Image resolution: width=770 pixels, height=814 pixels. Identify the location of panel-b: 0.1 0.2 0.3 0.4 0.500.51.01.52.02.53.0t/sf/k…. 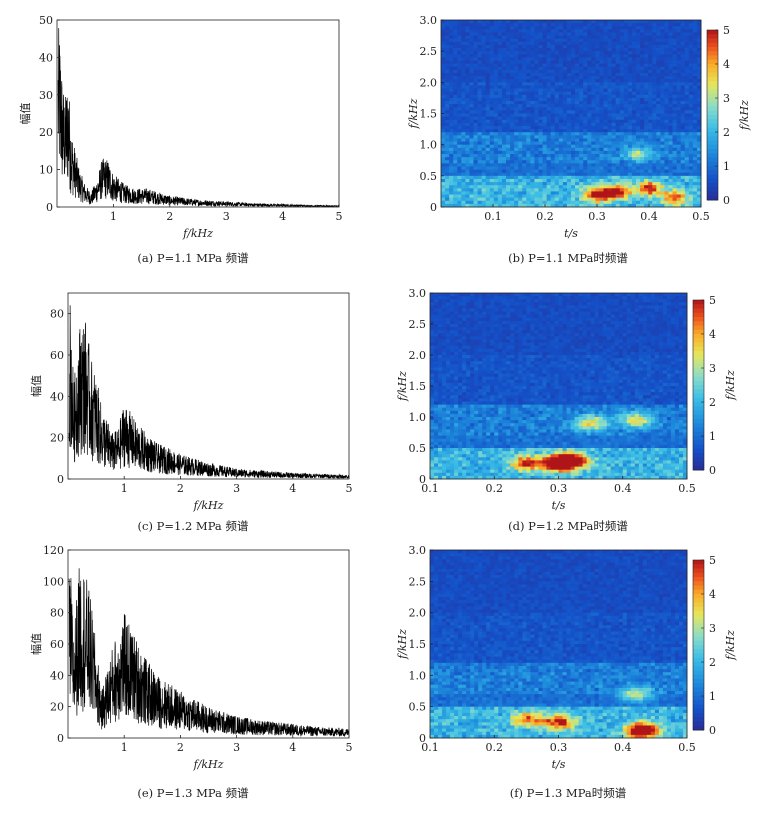
(579, 139).